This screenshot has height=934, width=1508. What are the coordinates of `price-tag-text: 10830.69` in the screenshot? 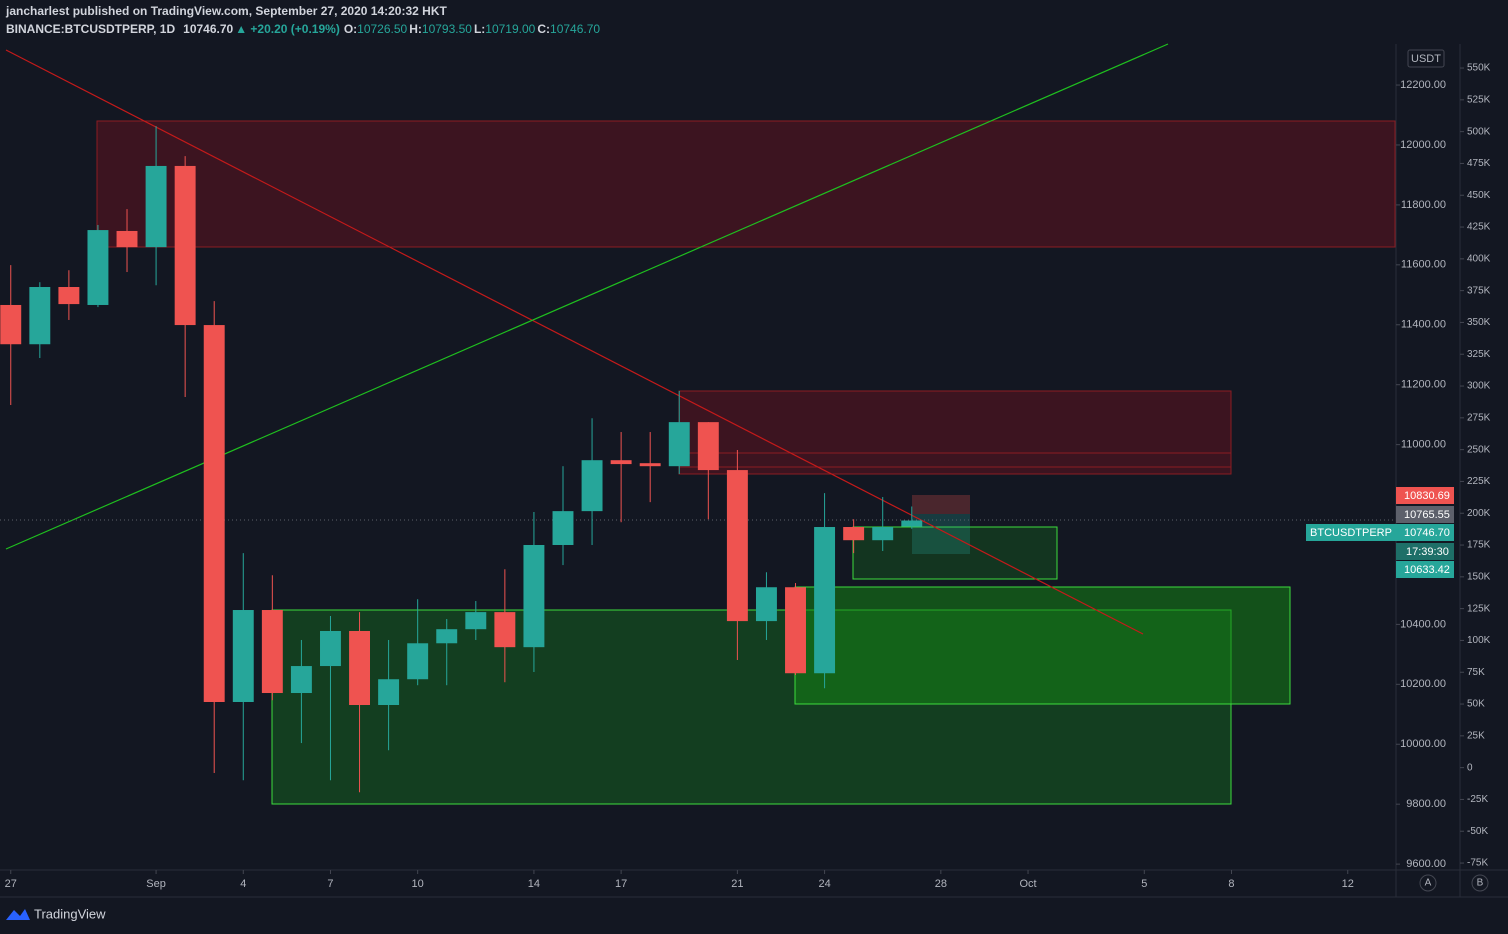 It's located at (1427, 496).